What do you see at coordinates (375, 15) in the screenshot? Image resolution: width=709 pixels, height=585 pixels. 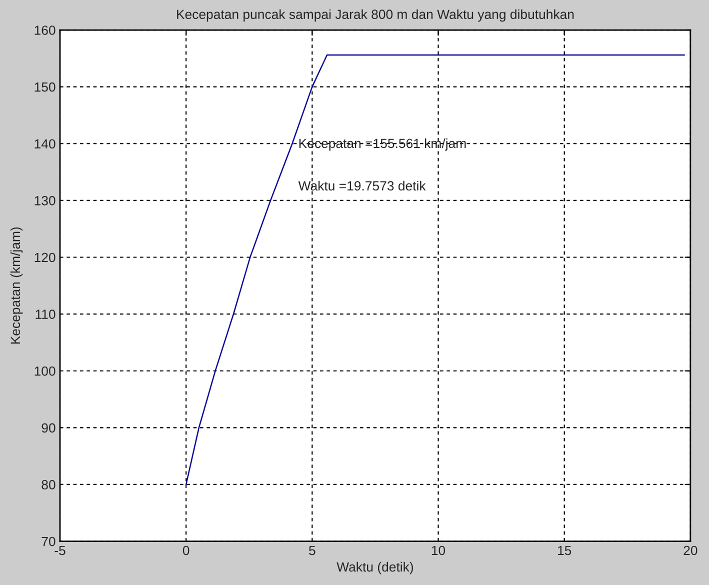 I see `chart-title: Kecepatan puncak sampai Jarak 800 m dan Waktu yang dibutuhkan` at bounding box center [375, 15].